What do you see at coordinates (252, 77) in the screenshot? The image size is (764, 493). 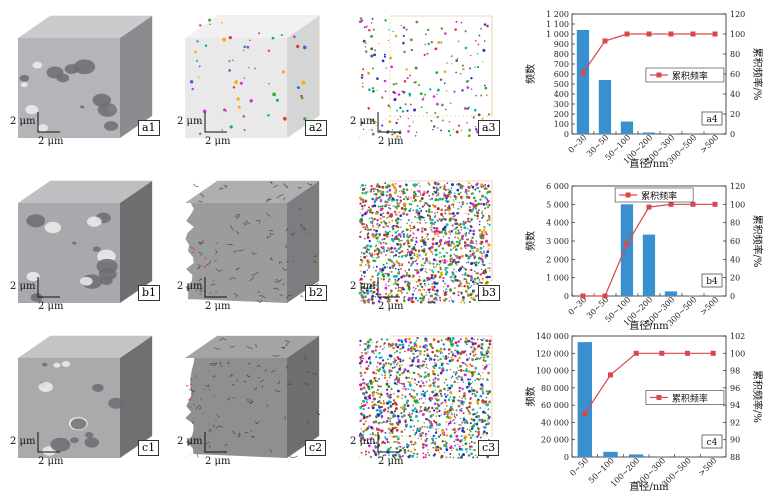 I see `volume-render-a2` at bounding box center [252, 77].